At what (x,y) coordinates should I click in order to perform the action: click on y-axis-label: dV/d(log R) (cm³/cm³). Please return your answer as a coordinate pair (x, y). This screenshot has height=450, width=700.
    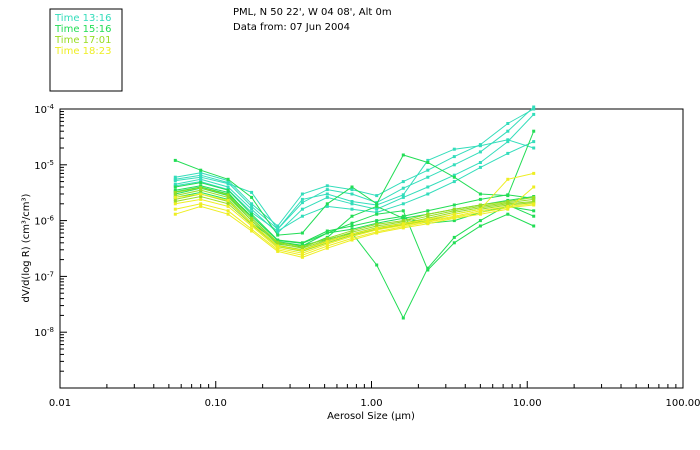
    Looking at the image, I should click on (26, 247).